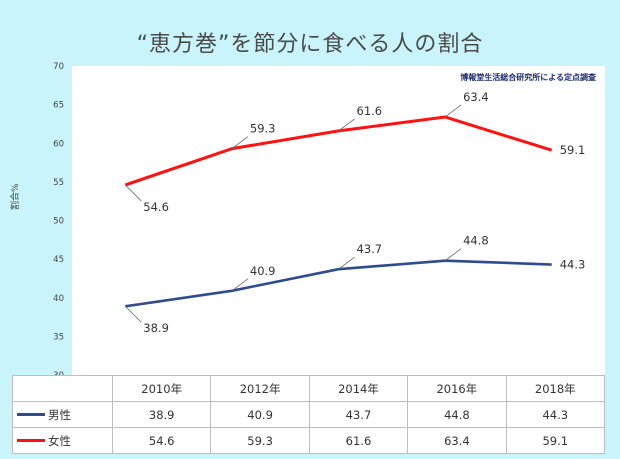 Image resolution: width=620 pixels, height=459 pixels. What do you see at coordinates (358, 440) in the screenshot?
I see `table-cell: 61.6` at bounding box center [358, 440].